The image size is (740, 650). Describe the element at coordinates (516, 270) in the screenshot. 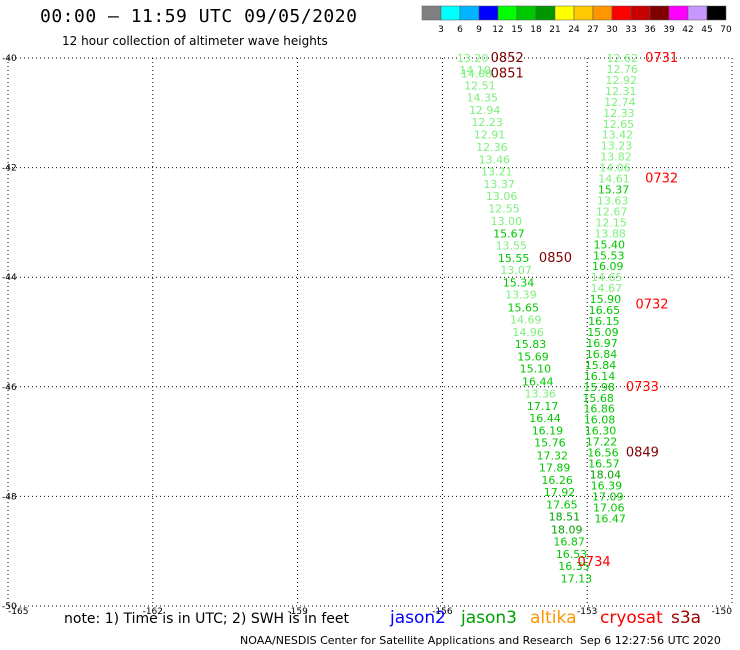

I see `wave-height-value: 13.07` at that location.